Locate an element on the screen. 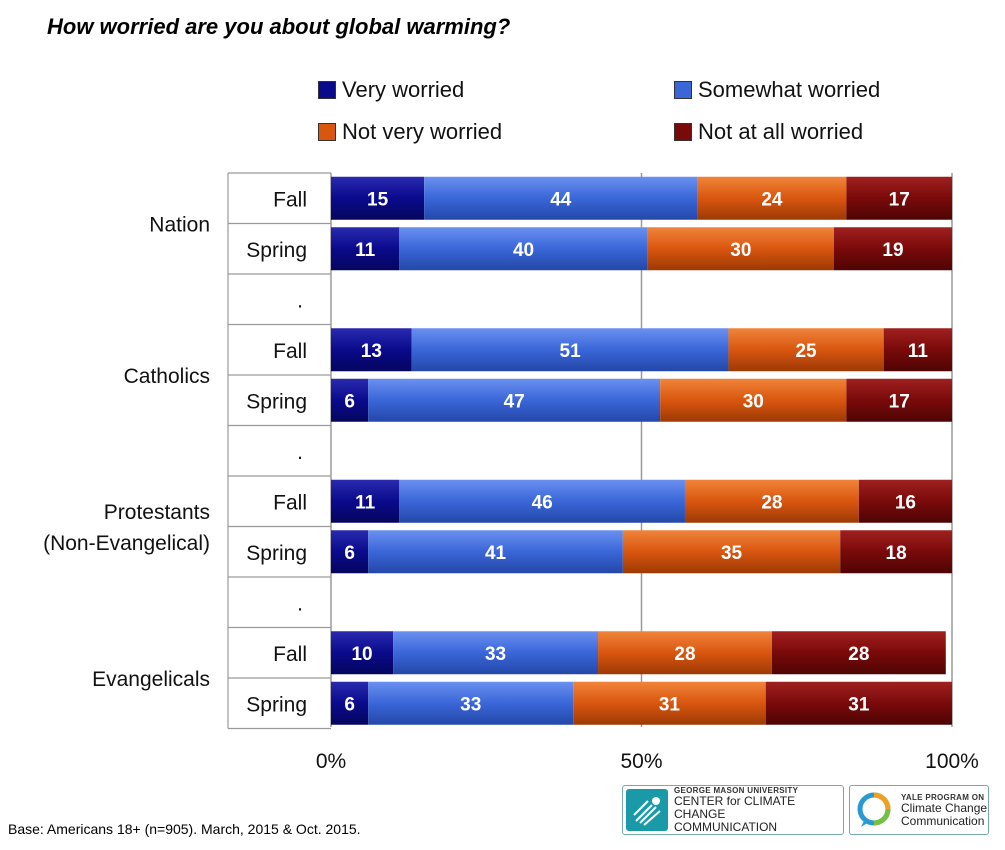  yale-logo-line1: Climate Change is located at coordinates (944, 807).